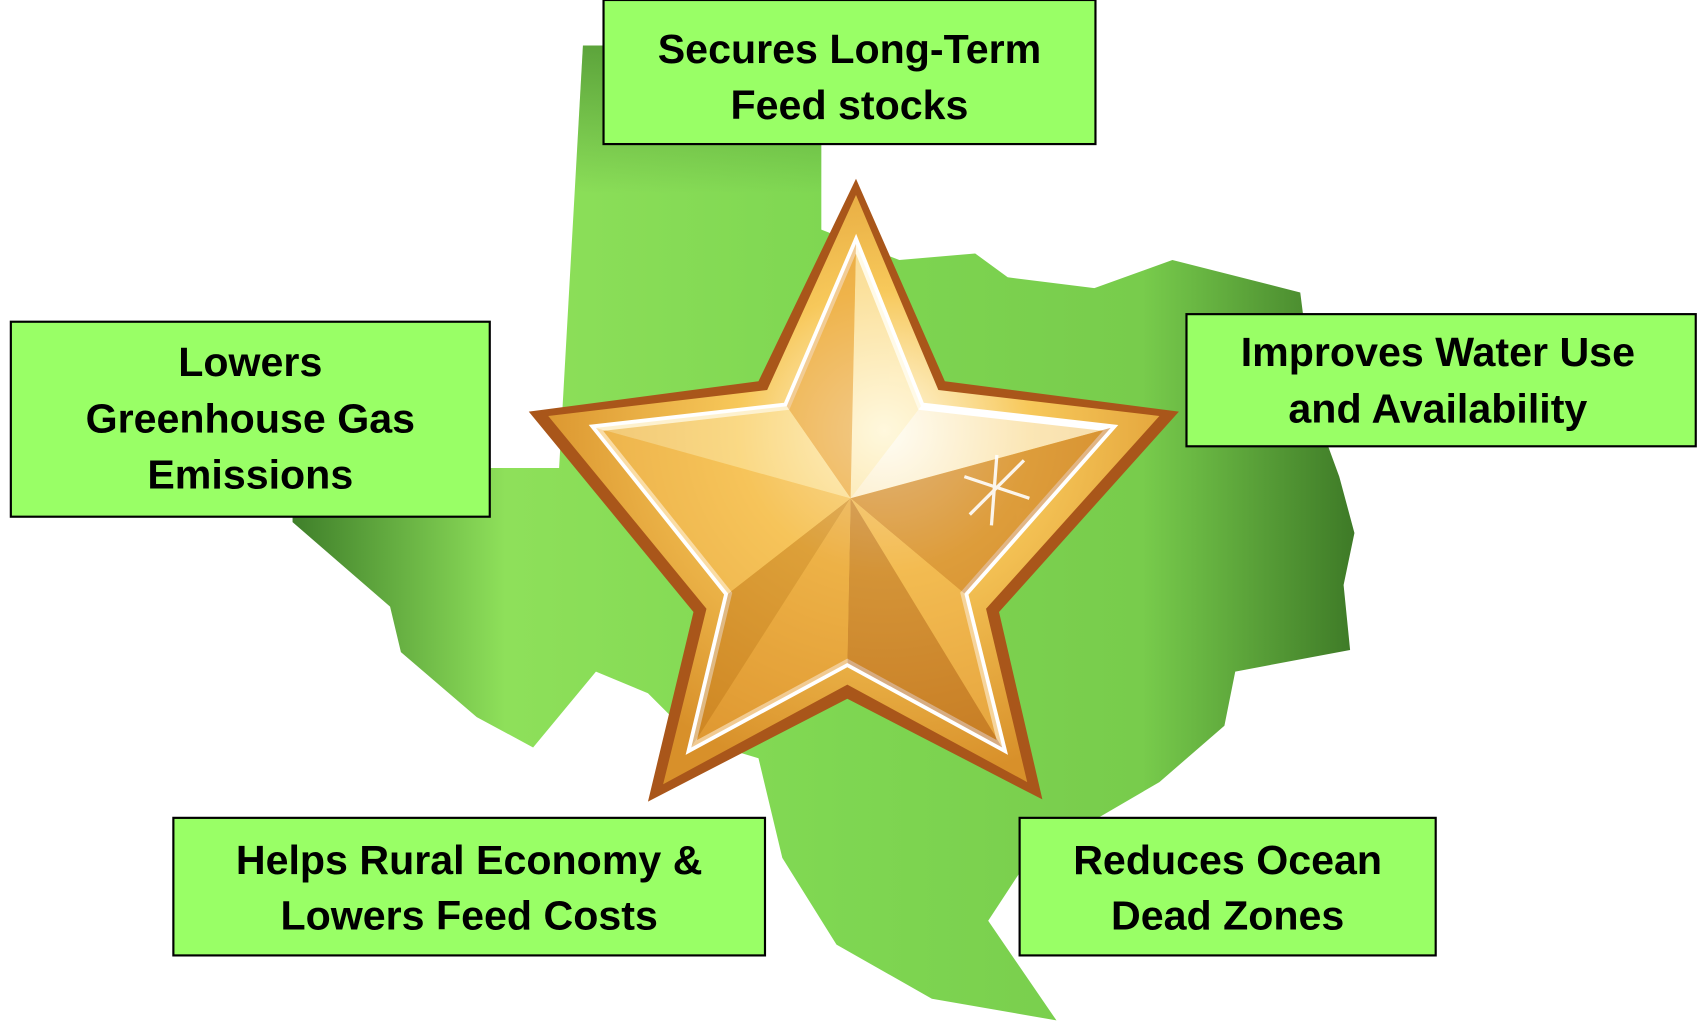 The width and height of the screenshot is (1699, 1028). I want to click on box-text: Feed stocks, so click(850, 105).